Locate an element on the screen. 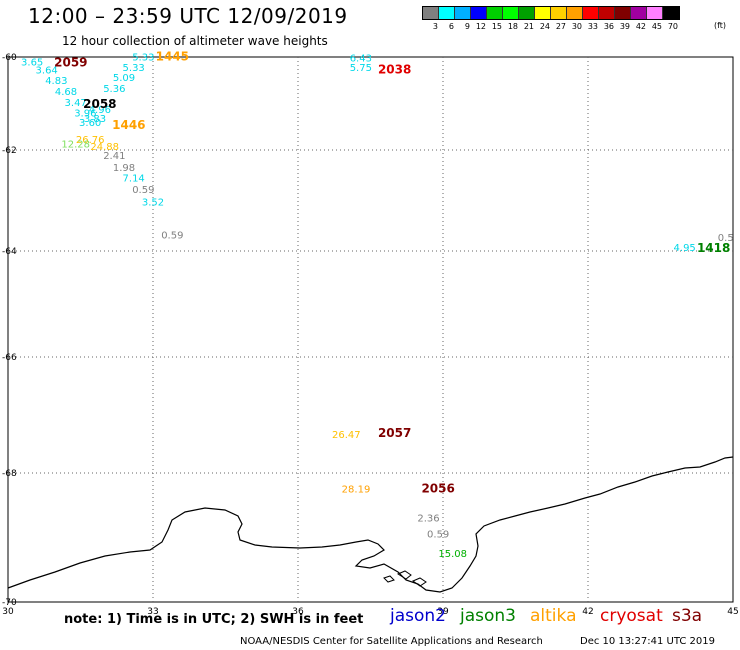 This screenshot has width=740, height=650. legend-tick-label: 33 is located at coordinates (592, 26).